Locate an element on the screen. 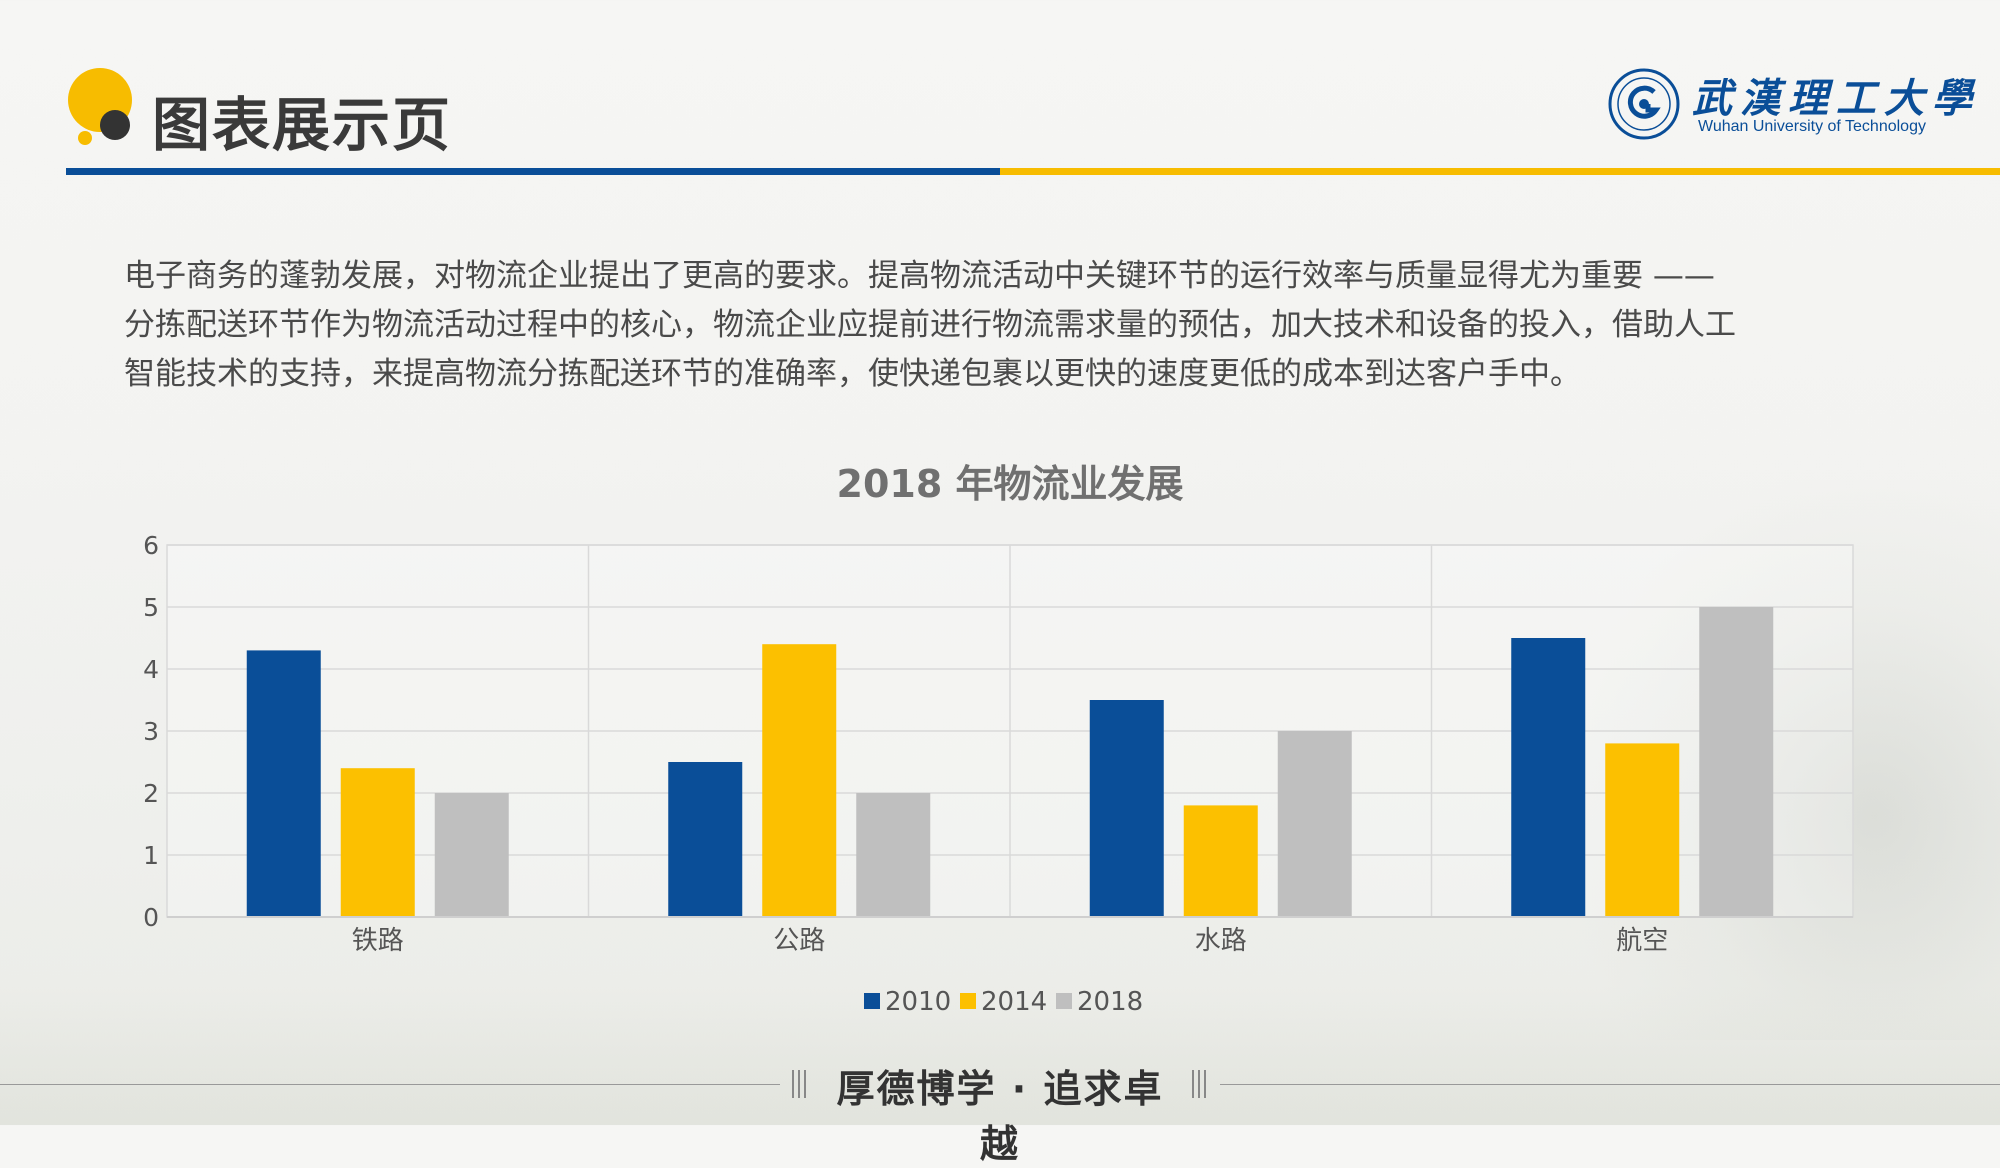 The width and height of the screenshot is (2000, 1168). y-tick-label: 0 is located at coordinates (151, 917).